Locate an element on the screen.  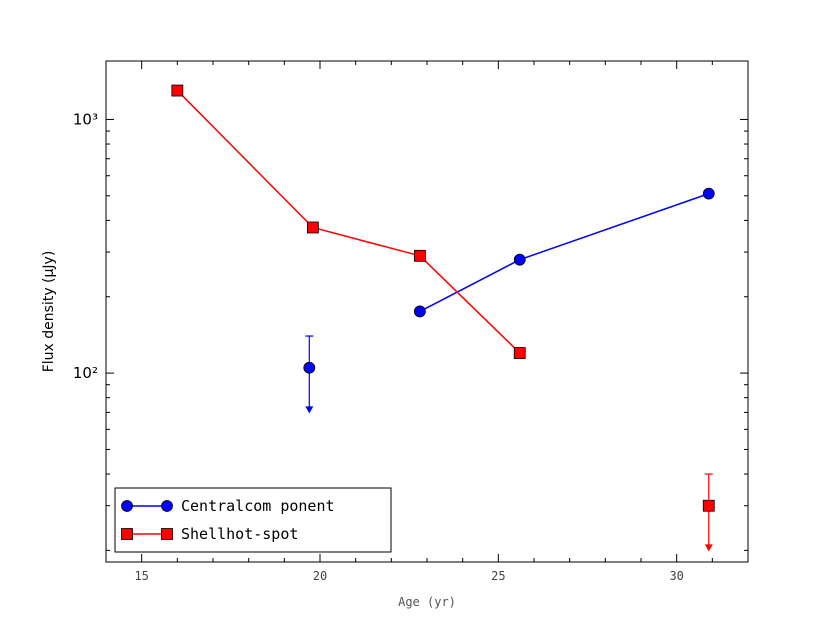
y-axis-label: Flux density (μJy) is located at coordinates (49, 312).